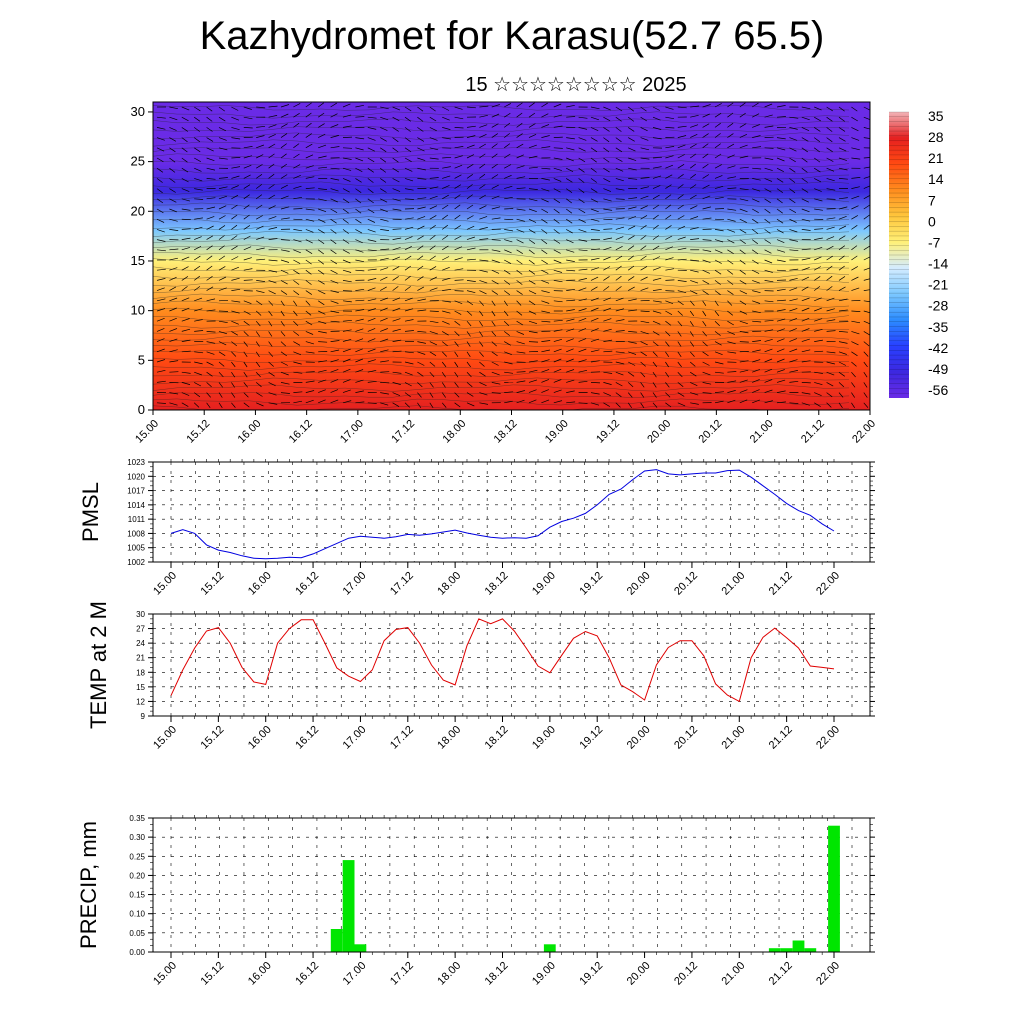 This screenshot has height=1024, width=1024. Describe the element at coordinates (711, 432) in the screenshot. I see `x-tick-label: 20.12` at that location.